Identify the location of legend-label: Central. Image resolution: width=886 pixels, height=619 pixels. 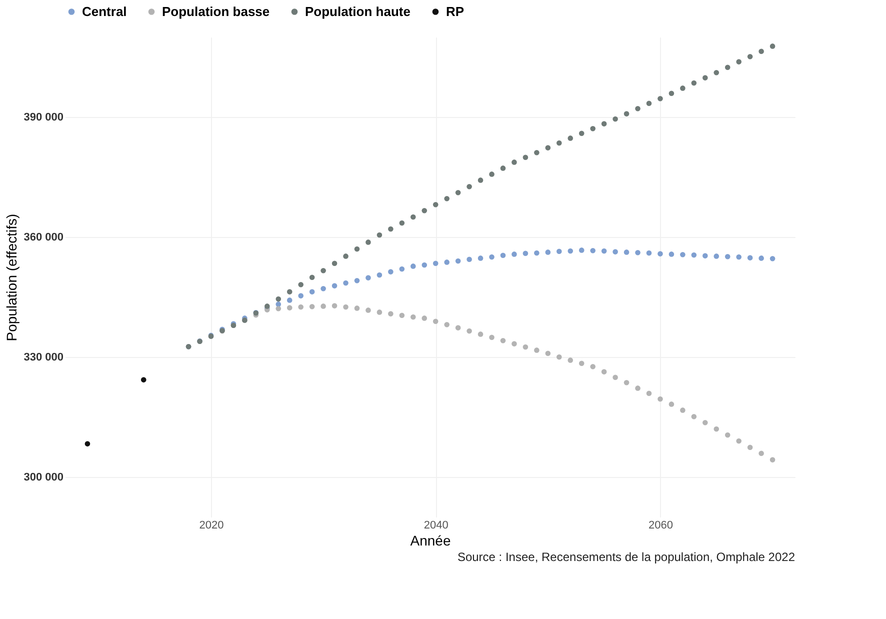
(104, 11).